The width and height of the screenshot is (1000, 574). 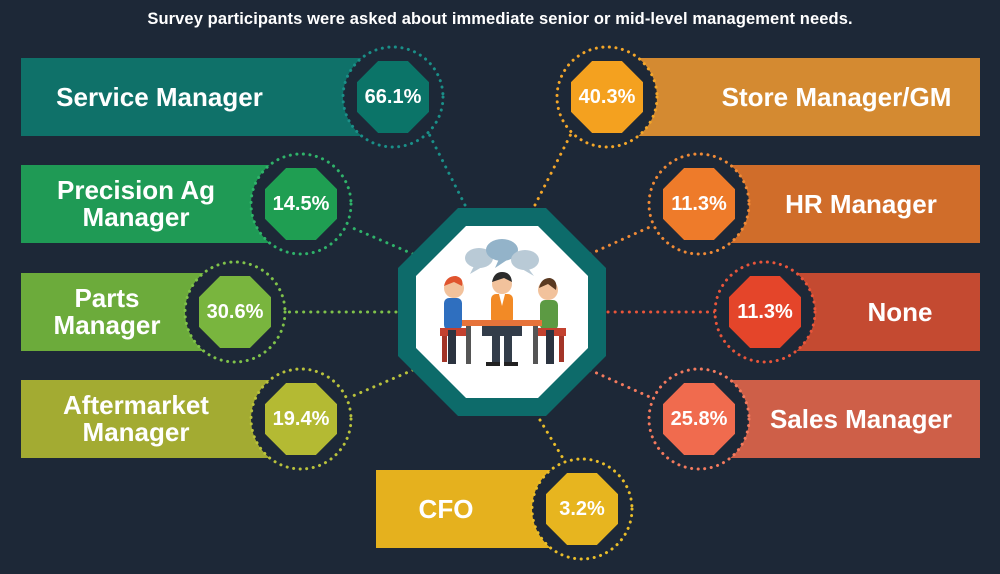 I want to click on badge-parts-manager: 30.6%, so click(x=235, y=312).